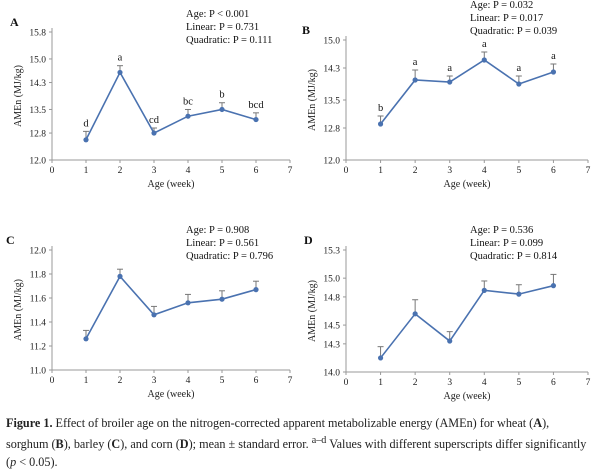 The height and width of the screenshot is (472, 600). I want to click on y-tick-label-b-4: 15.0, so click(331, 42).